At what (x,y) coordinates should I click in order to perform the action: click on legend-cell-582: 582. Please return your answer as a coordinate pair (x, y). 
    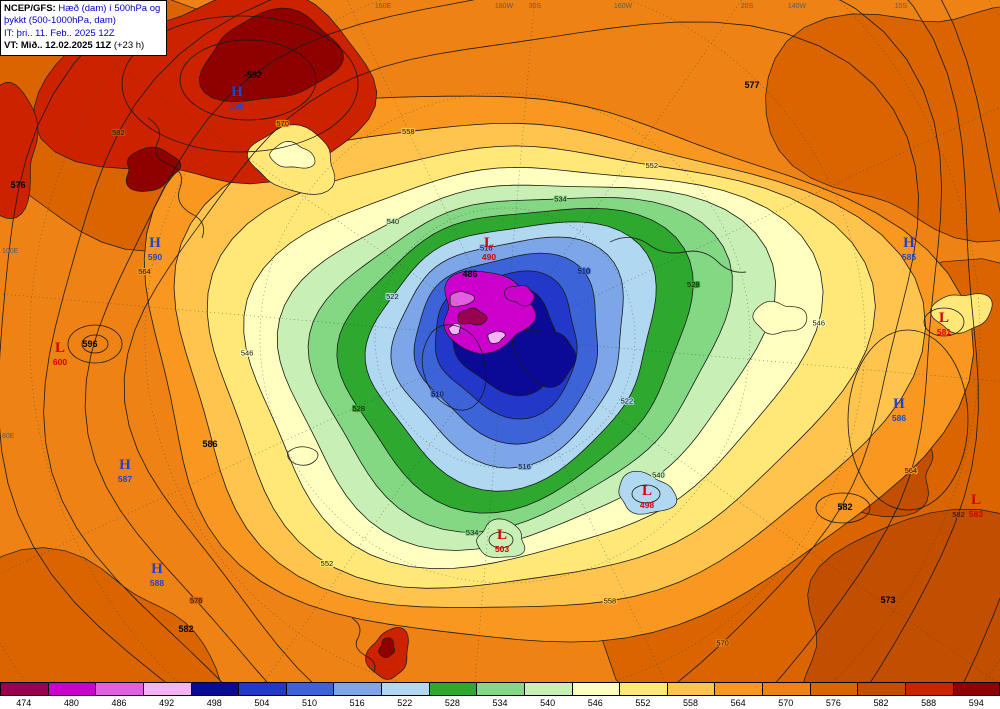
    Looking at the image, I should click on (881, 695).